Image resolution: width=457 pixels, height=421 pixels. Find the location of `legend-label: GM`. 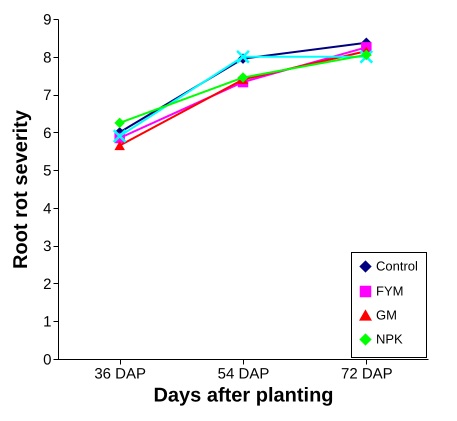

legend-label: GM is located at coordinates (386, 315).